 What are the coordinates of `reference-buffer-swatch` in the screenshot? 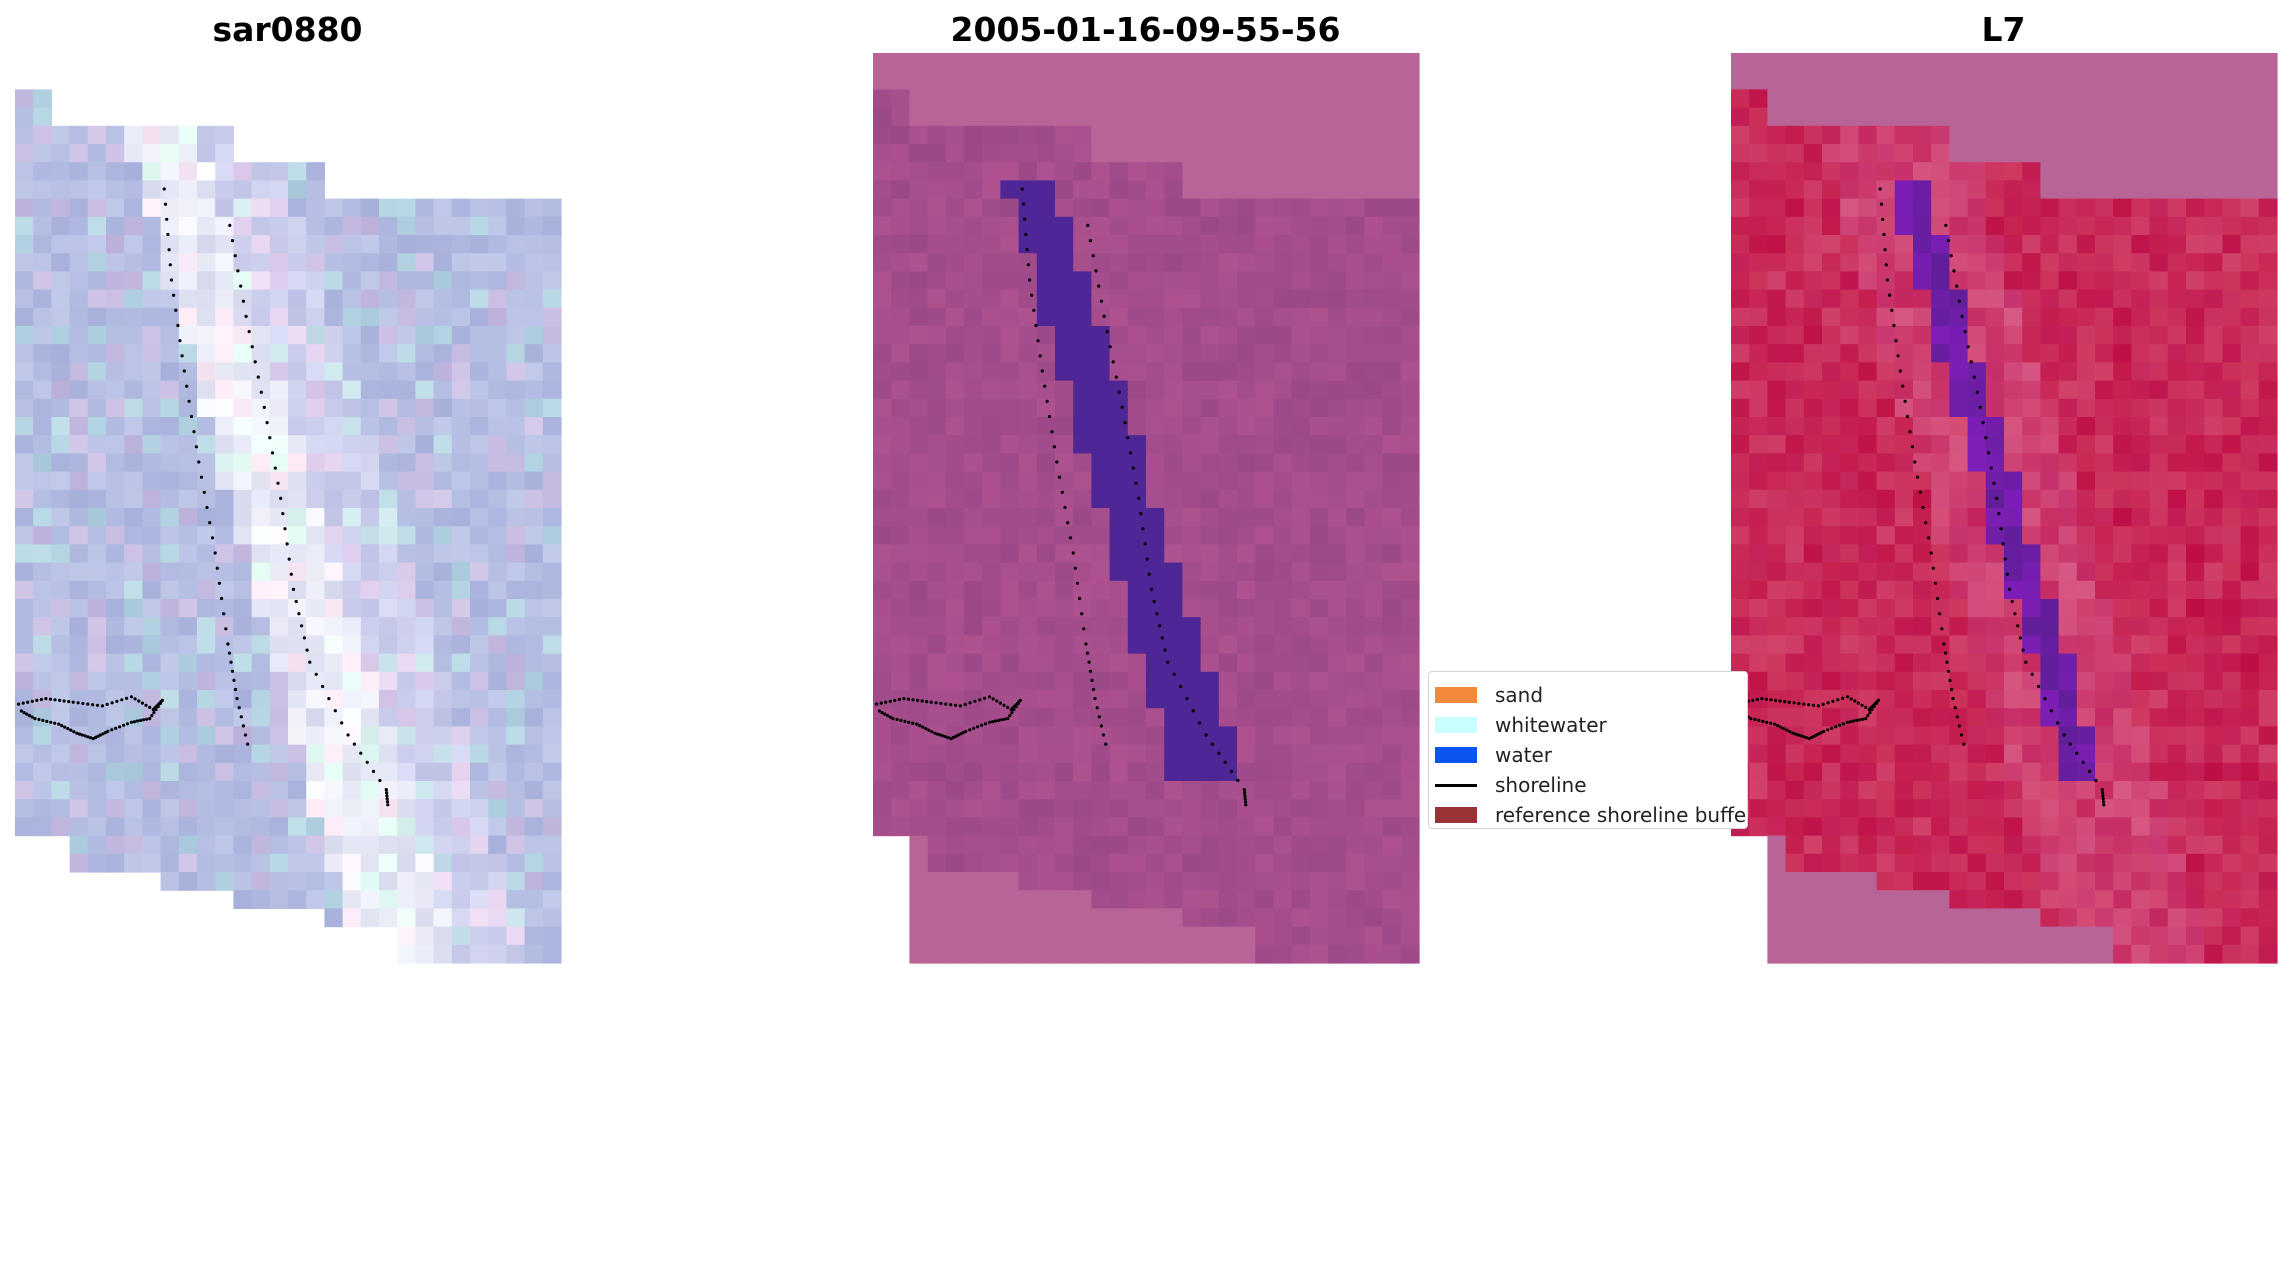 It's located at (1456, 815).